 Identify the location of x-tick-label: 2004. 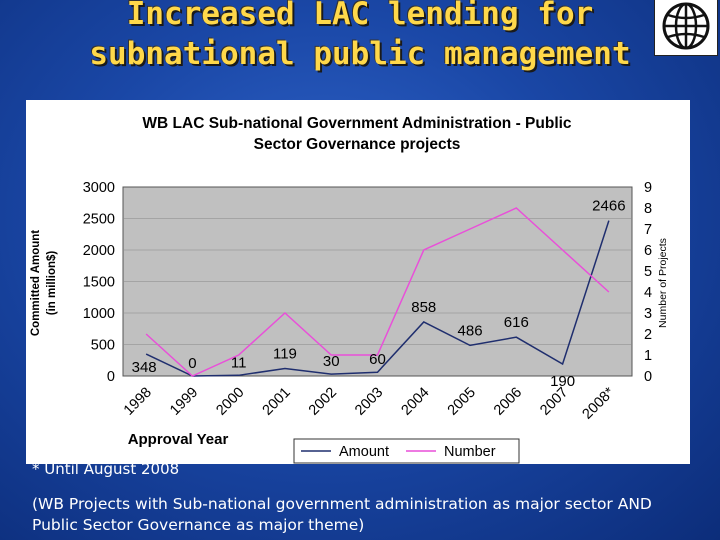
(415, 402).